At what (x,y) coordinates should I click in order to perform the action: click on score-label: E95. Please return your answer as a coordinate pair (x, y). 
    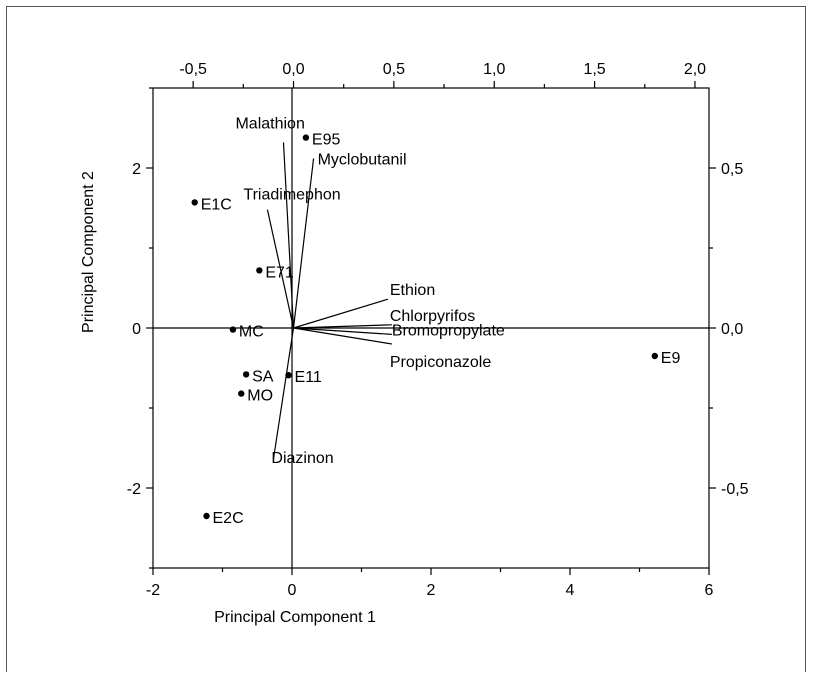
    Looking at the image, I should click on (326, 140).